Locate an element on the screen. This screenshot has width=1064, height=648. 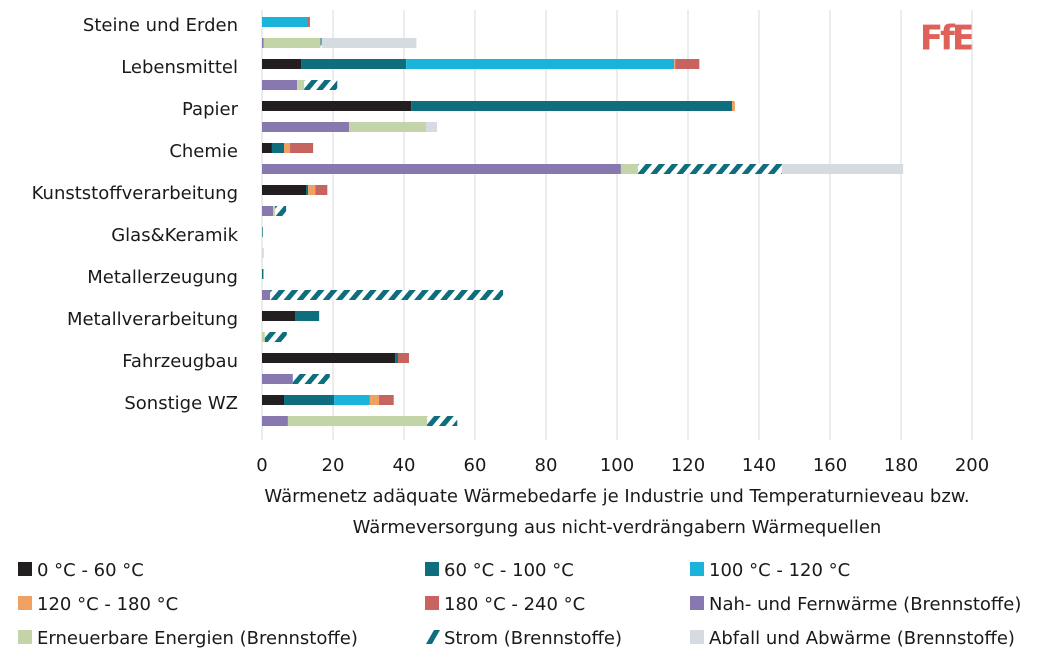
y-tick-label: Metallverarbeitung is located at coordinates (152, 319).